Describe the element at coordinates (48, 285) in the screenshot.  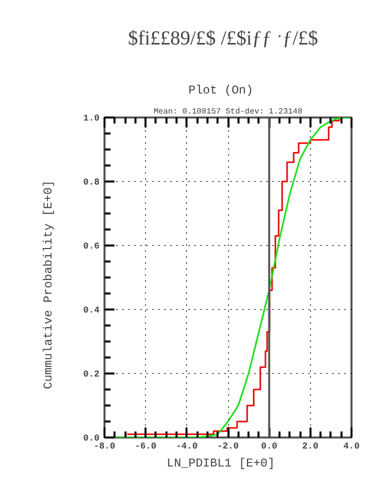
I see `y-axis-title: Cummulative Probability [E+0]` at that location.